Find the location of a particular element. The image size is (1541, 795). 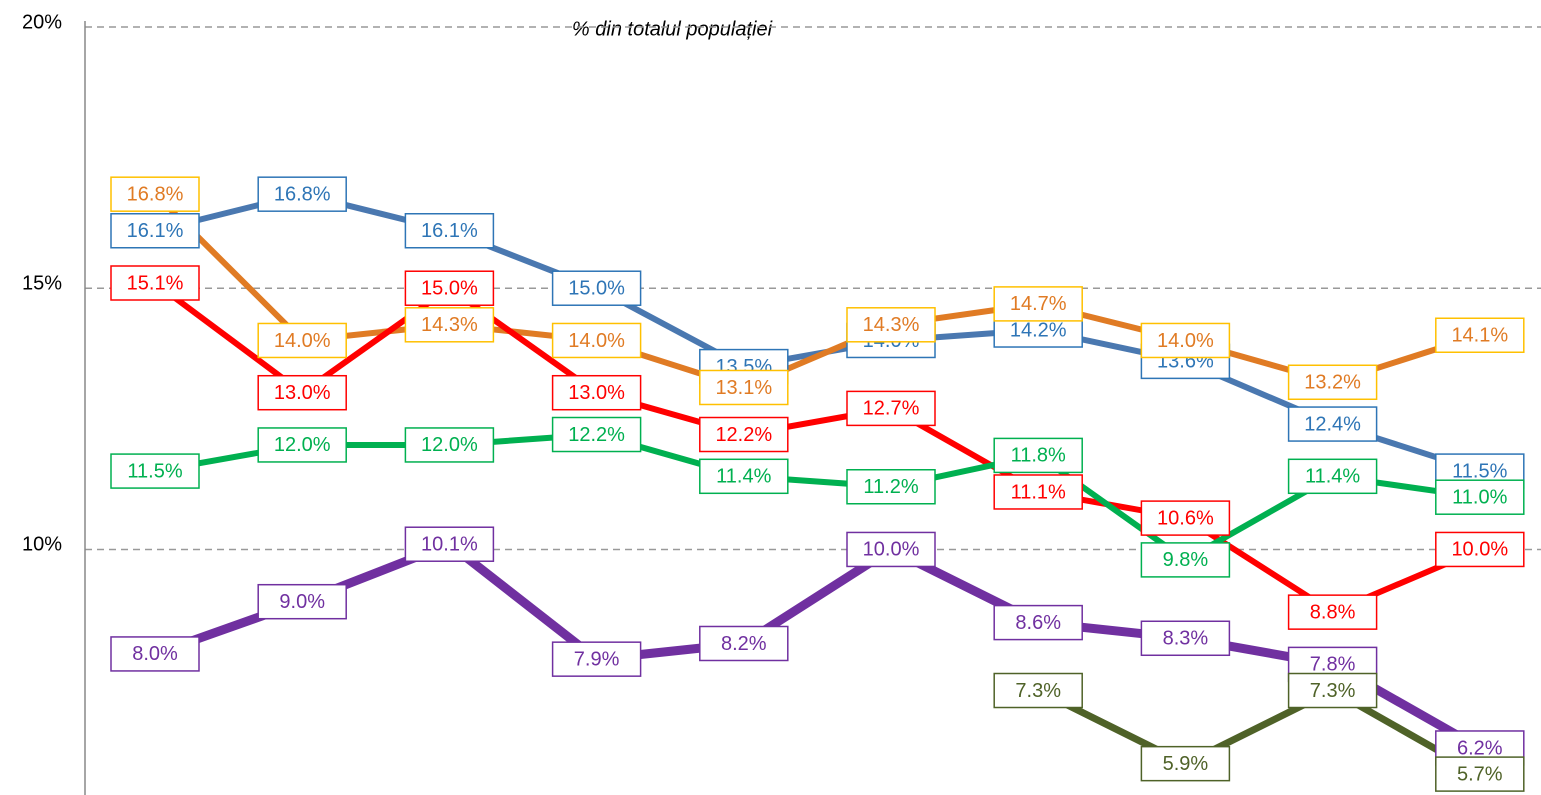

data-label: 11.2% is located at coordinates (891, 487).